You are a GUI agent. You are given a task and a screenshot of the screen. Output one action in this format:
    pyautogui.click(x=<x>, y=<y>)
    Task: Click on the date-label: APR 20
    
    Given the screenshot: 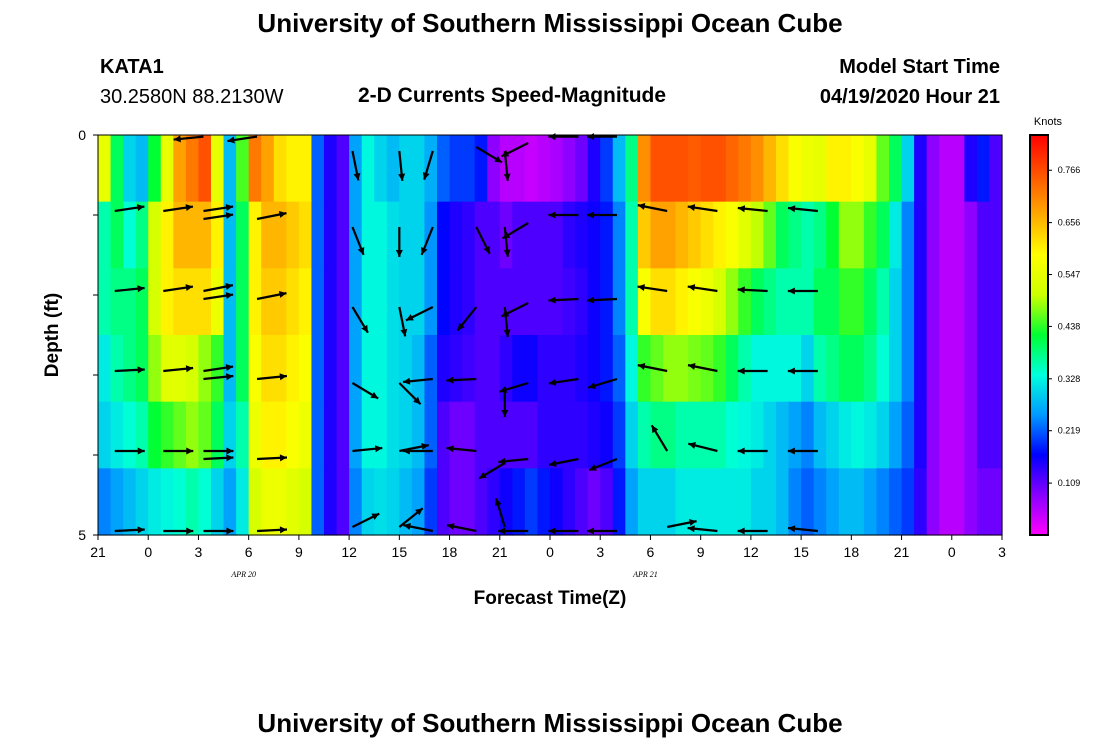 What is the action you would take?
    pyautogui.click(x=243, y=574)
    